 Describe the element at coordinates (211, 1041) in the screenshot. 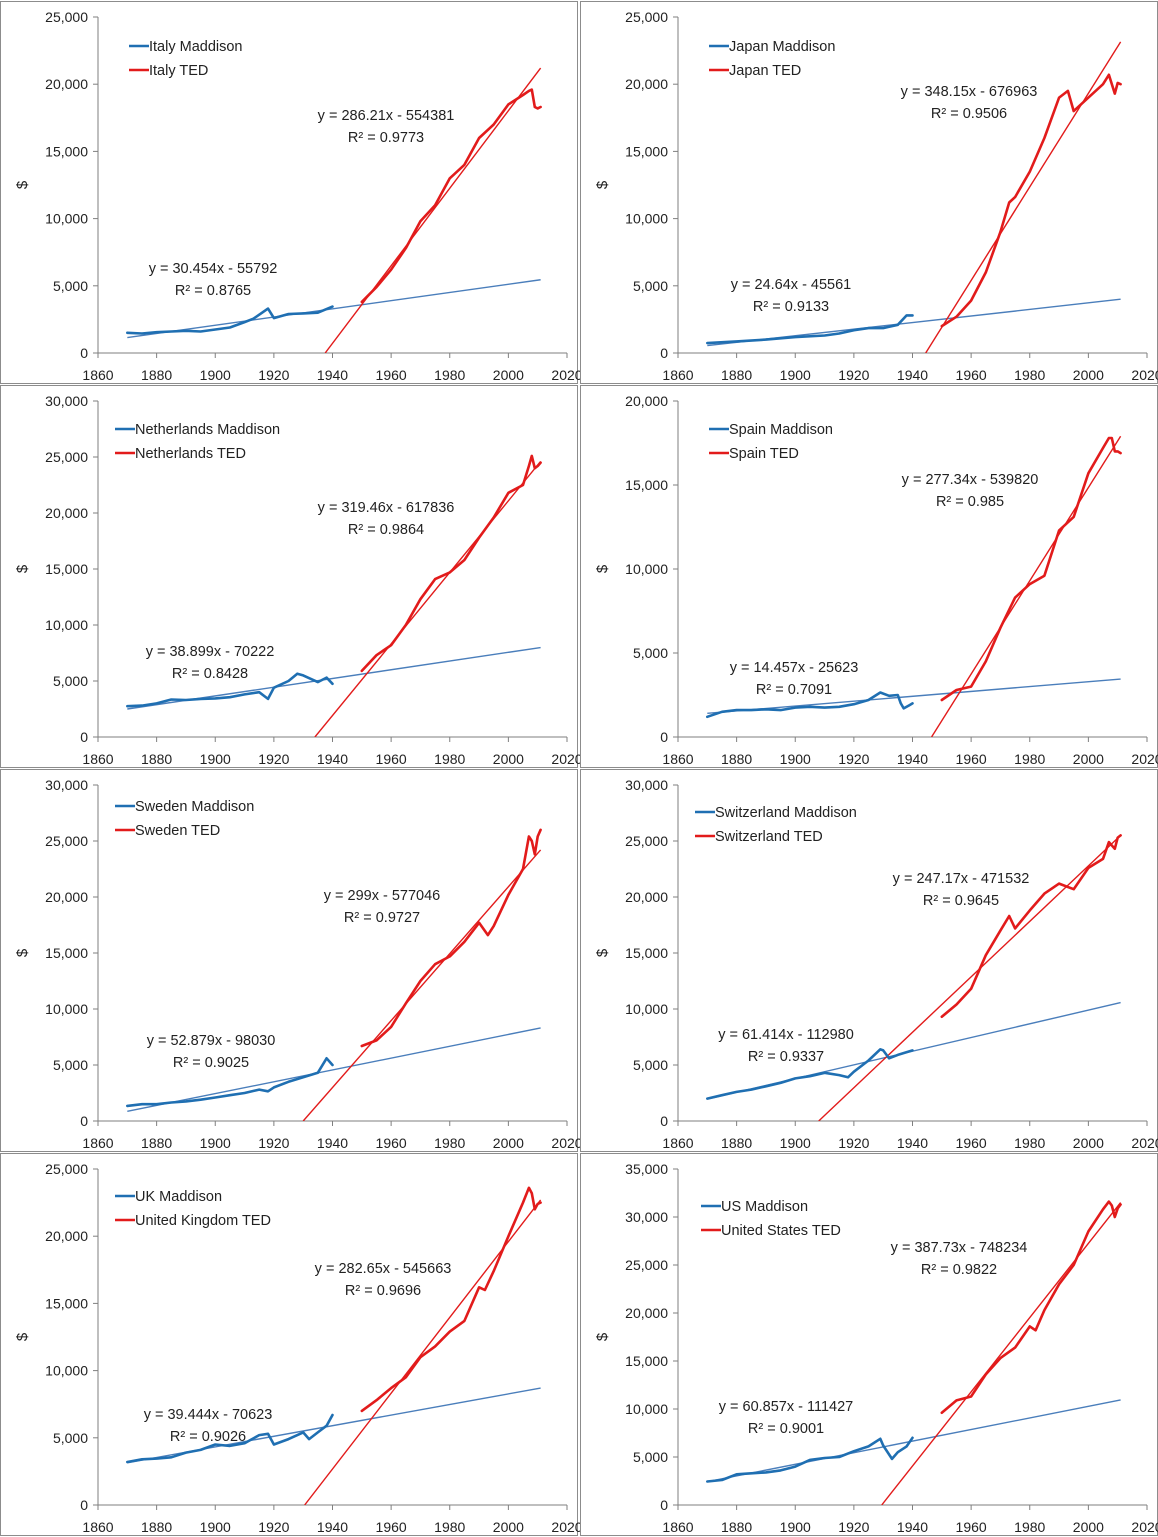

I see `trendline-equation: y = 52.879x - 98030` at that location.